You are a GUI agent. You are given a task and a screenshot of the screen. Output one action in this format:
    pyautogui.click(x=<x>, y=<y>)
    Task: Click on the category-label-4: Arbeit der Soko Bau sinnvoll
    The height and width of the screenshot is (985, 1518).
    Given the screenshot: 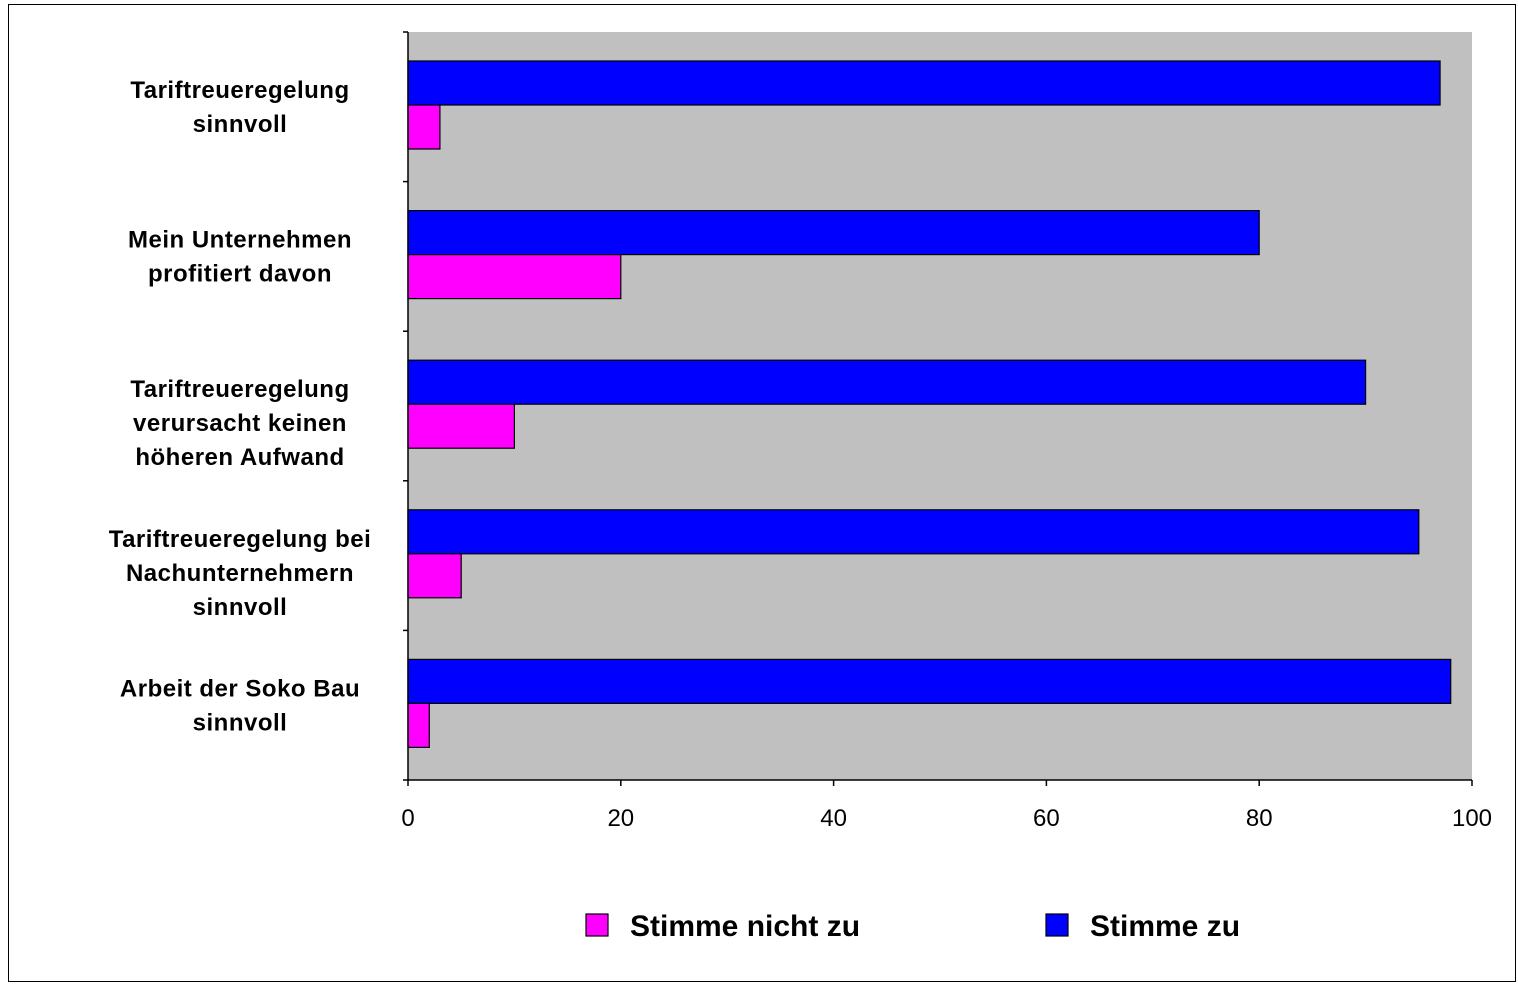 What is the action you would take?
    pyautogui.click(x=240, y=705)
    